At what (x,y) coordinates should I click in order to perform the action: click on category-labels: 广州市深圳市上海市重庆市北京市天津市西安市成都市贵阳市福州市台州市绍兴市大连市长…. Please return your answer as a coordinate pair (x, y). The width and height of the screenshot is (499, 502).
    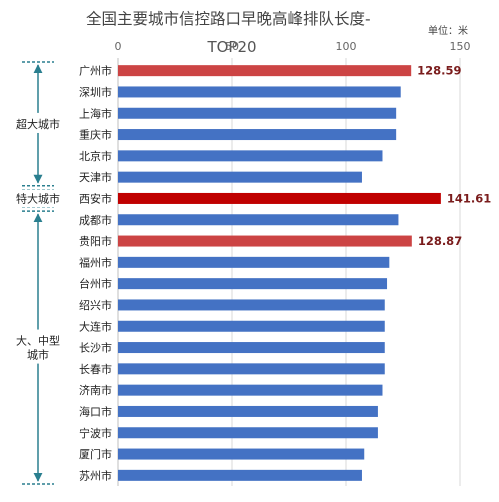
    Looking at the image, I should click on (95, 273).